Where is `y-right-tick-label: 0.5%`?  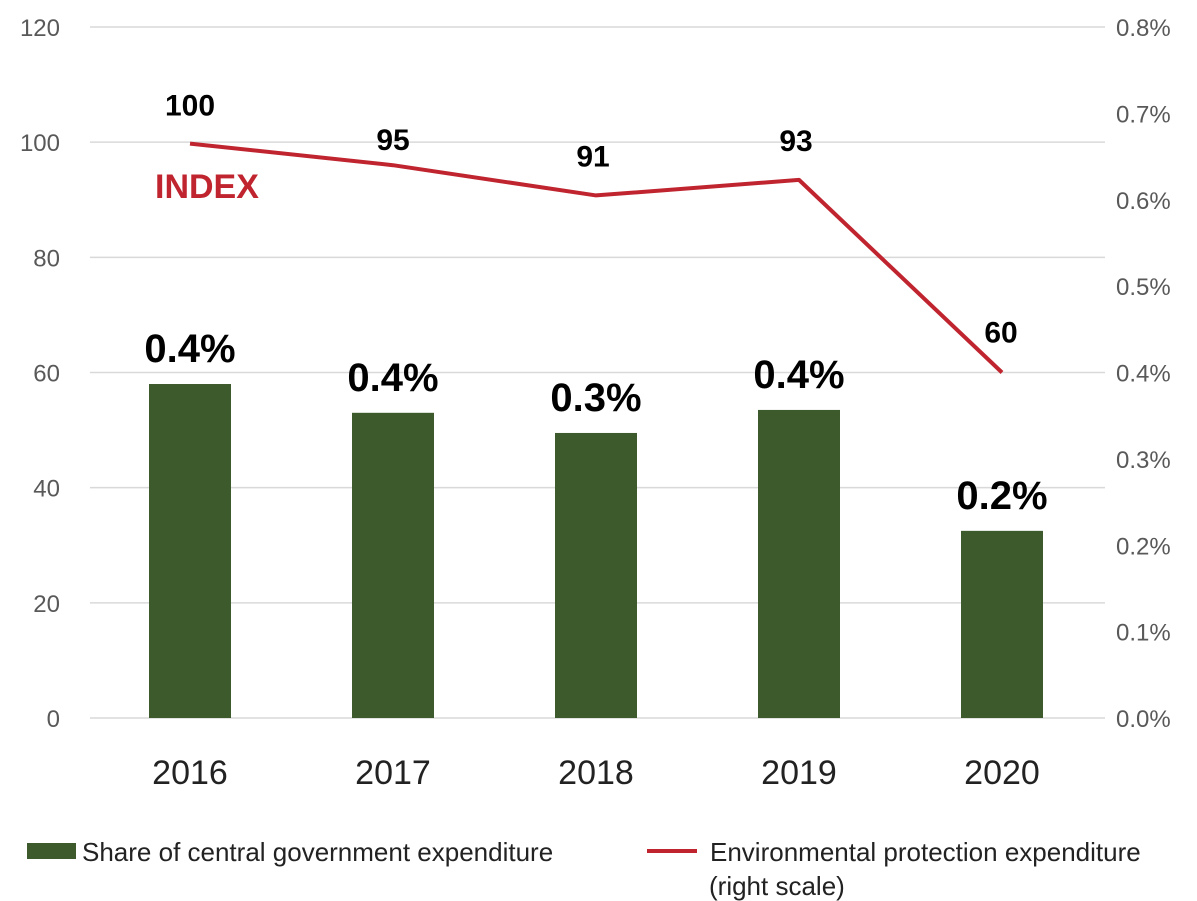
y-right-tick-label: 0.5% is located at coordinates (1143, 287).